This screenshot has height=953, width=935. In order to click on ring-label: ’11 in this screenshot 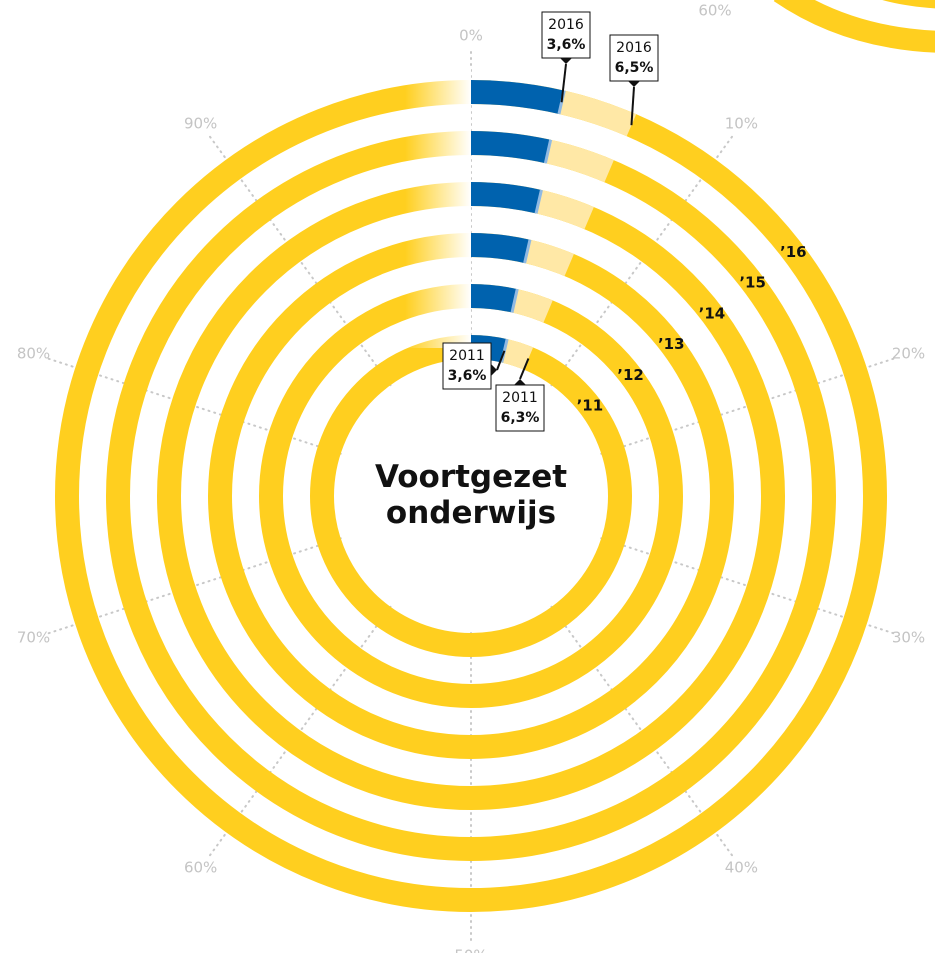, I will do `click(590, 406)`.